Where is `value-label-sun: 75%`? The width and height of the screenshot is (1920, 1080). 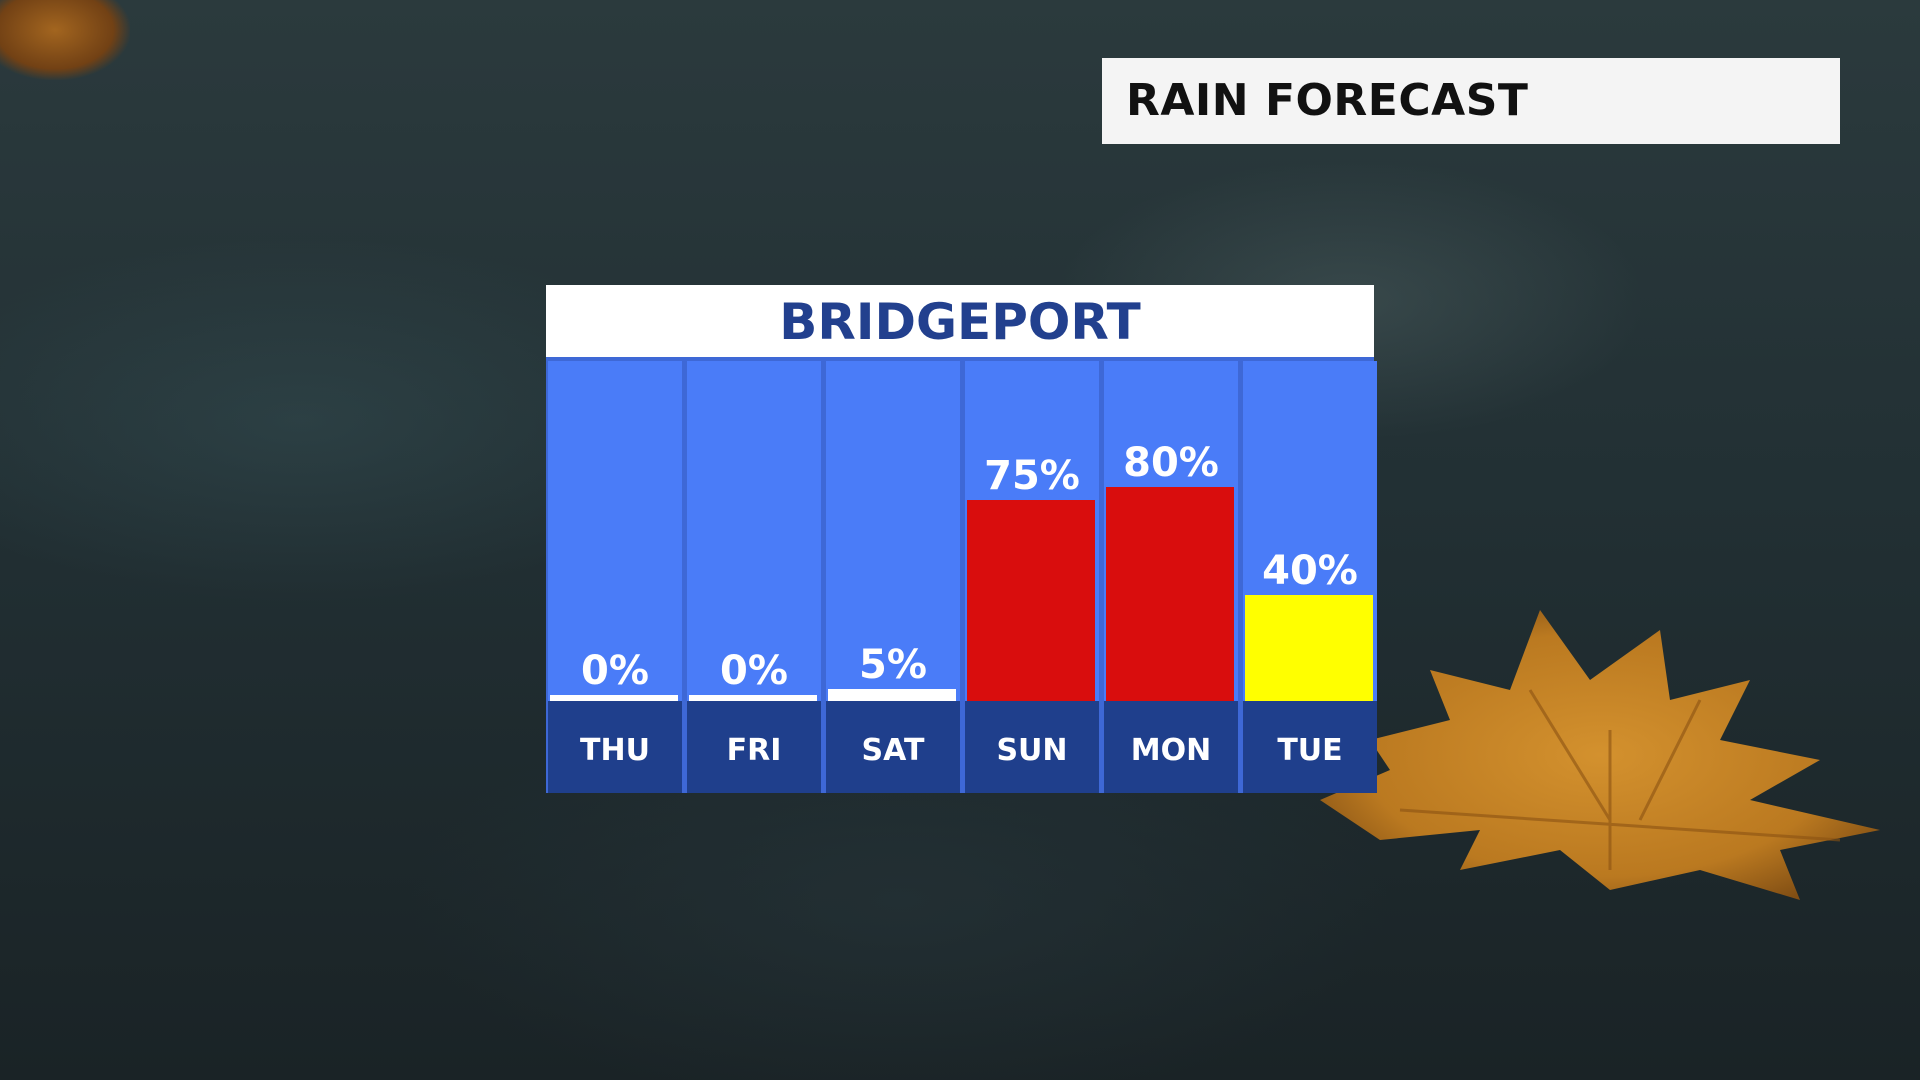 value-label-sun: 75% is located at coordinates (1032, 476).